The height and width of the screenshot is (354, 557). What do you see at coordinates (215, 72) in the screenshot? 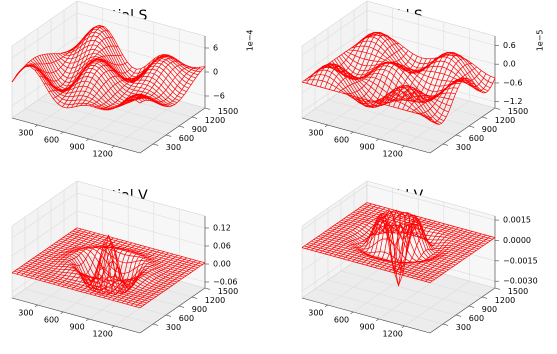
I see `z-tick-label: 0` at bounding box center [215, 72].